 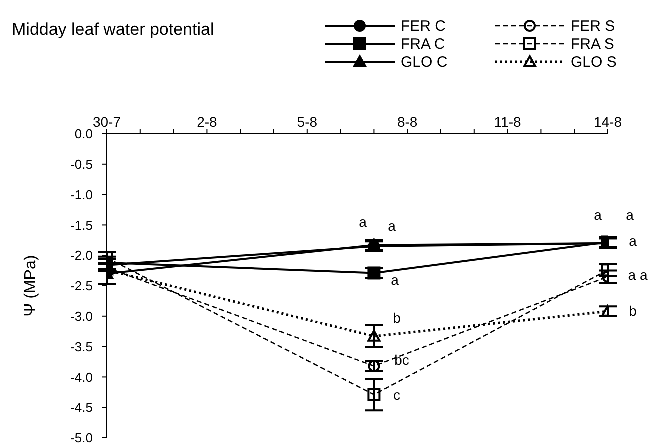 I want to click on y-tick-label: -1.0, so click(x=81, y=194).